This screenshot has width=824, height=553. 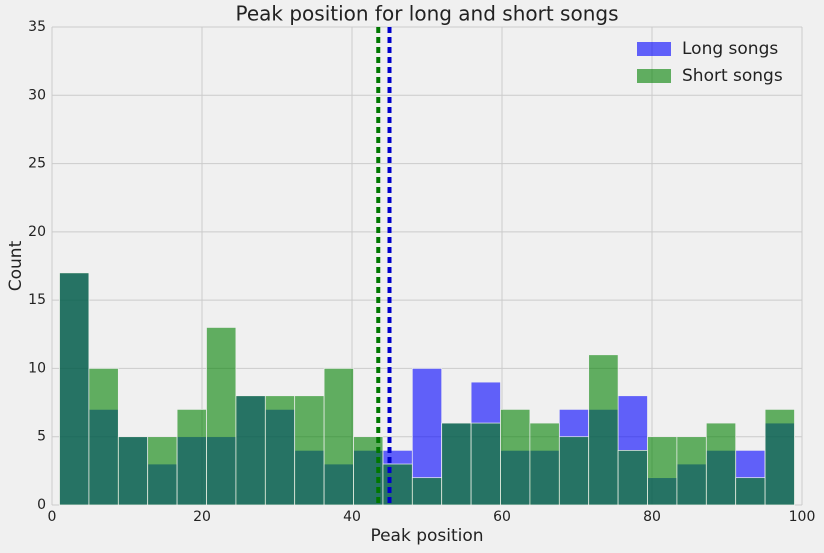 What do you see at coordinates (502, 517) in the screenshot?
I see `x-tick-label: 60` at bounding box center [502, 517].